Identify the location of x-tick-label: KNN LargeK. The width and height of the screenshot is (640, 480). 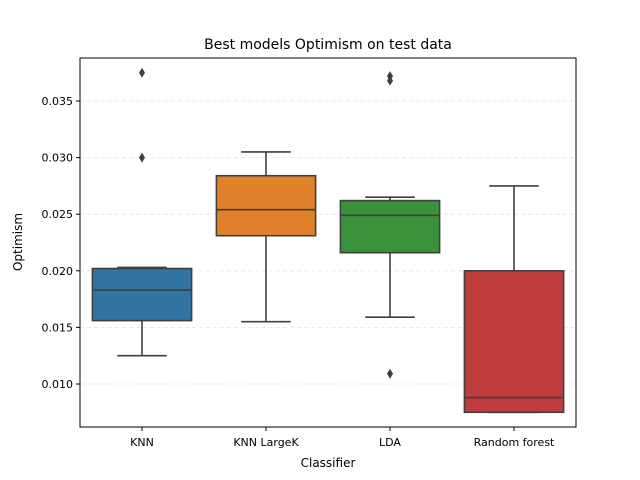
(266, 442).